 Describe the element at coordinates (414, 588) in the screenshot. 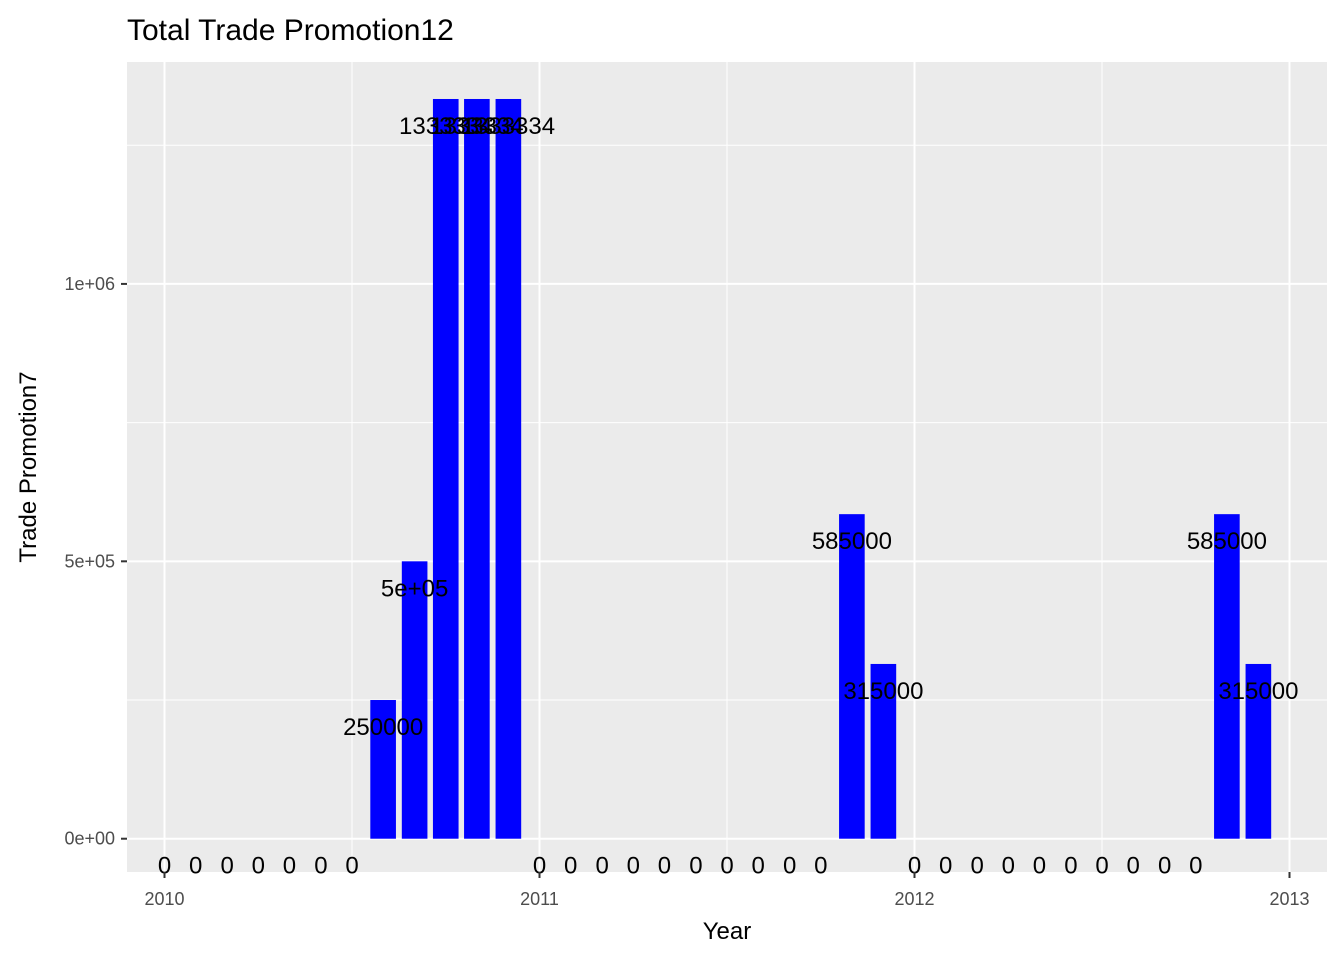

I see `data-label: 5e+05` at that location.